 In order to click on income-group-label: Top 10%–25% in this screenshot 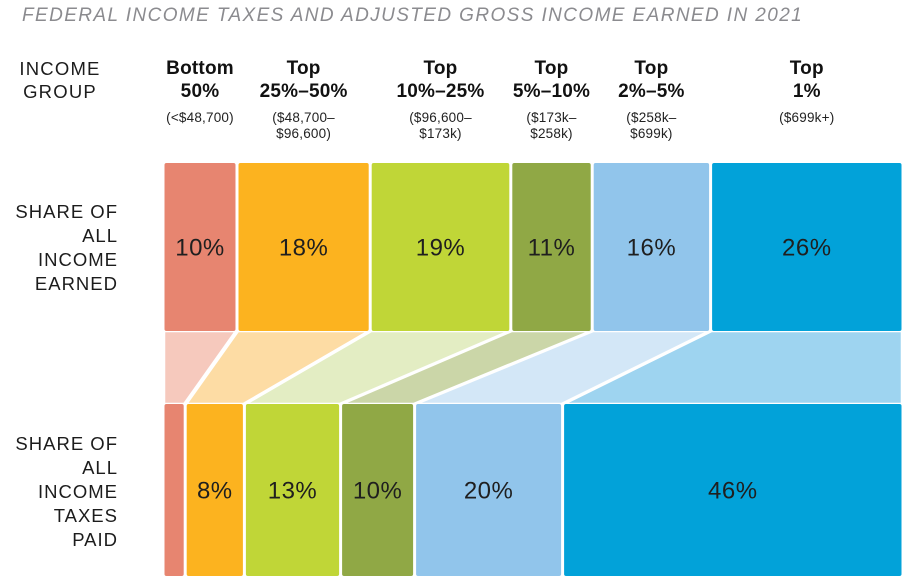, I will do `click(440, 80)`.